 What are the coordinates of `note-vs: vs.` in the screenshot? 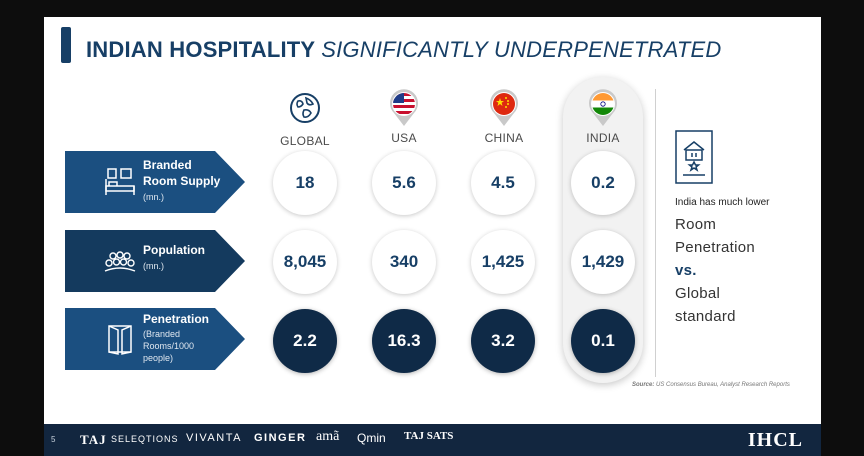 It's located at (686, 270).